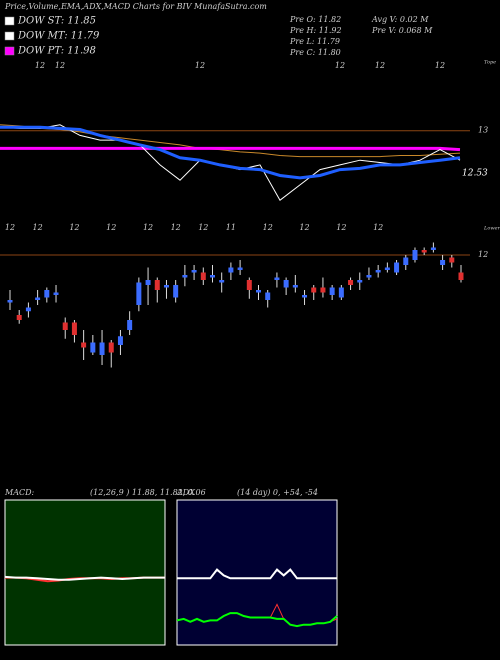  What do you see at coordinates (402, 30) in the screenshot?
I see `stat-label: Pre V: 0.068 M` at bounding box center [402, 30].